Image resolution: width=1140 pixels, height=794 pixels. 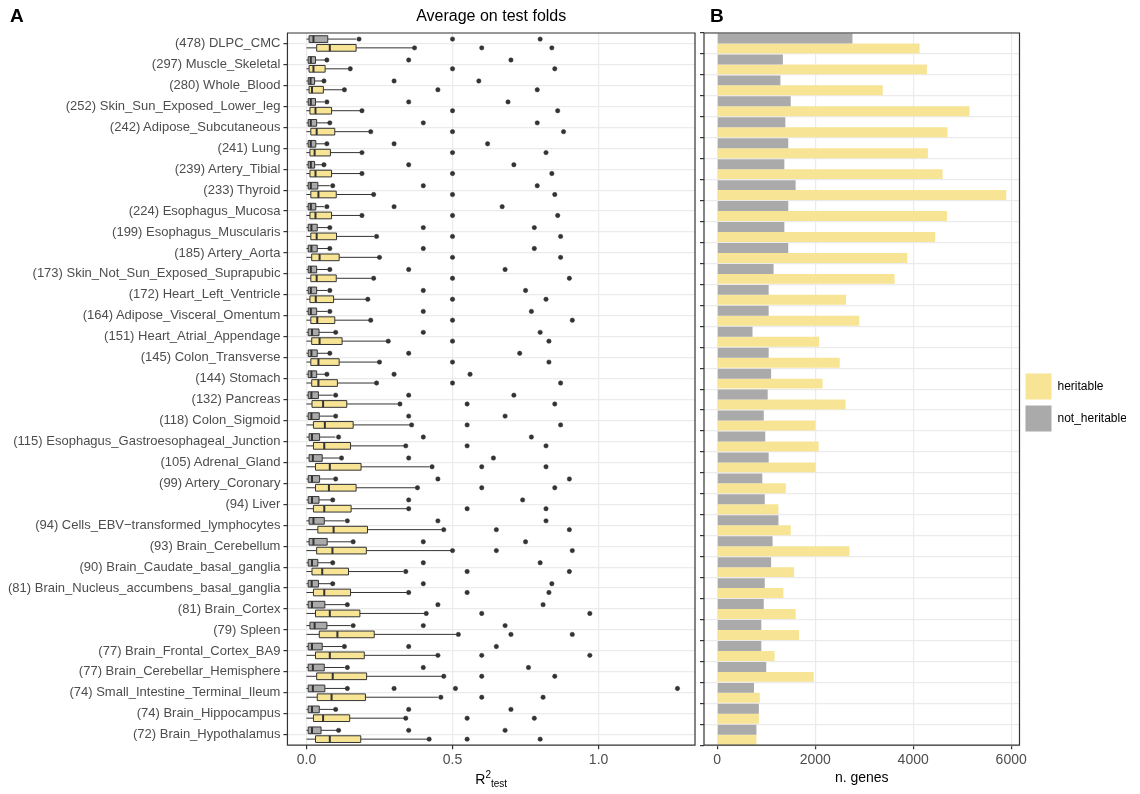 What do you see at coordinates (220, 461) in the screenshot?
I see `y-tick-label: (105) Adrenal_Gland` at bounding box center [220, 461].